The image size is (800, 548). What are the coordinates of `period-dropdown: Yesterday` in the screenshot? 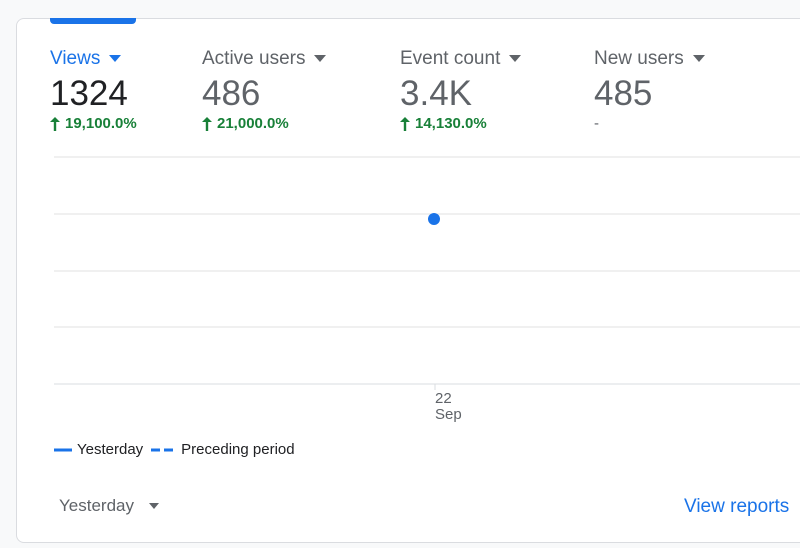 It's located at (109, 506).